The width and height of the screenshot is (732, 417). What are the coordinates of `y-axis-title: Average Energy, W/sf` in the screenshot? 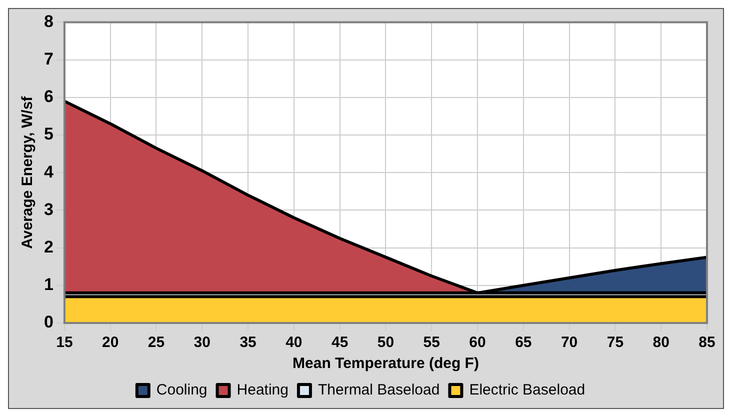 It's located at (27, 172).